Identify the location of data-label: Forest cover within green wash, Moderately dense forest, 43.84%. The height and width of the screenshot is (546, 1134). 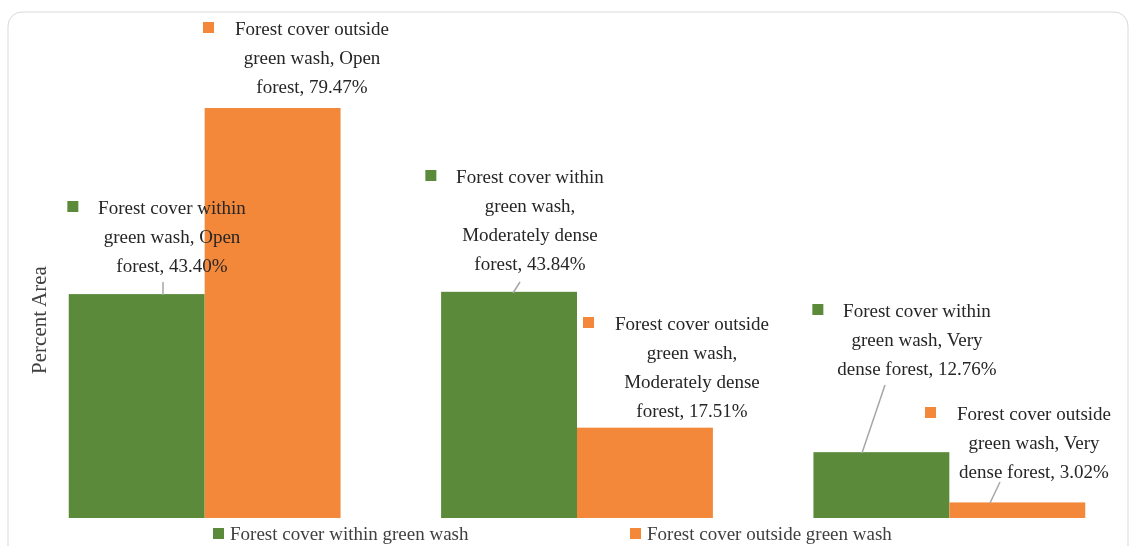
(530, 220).